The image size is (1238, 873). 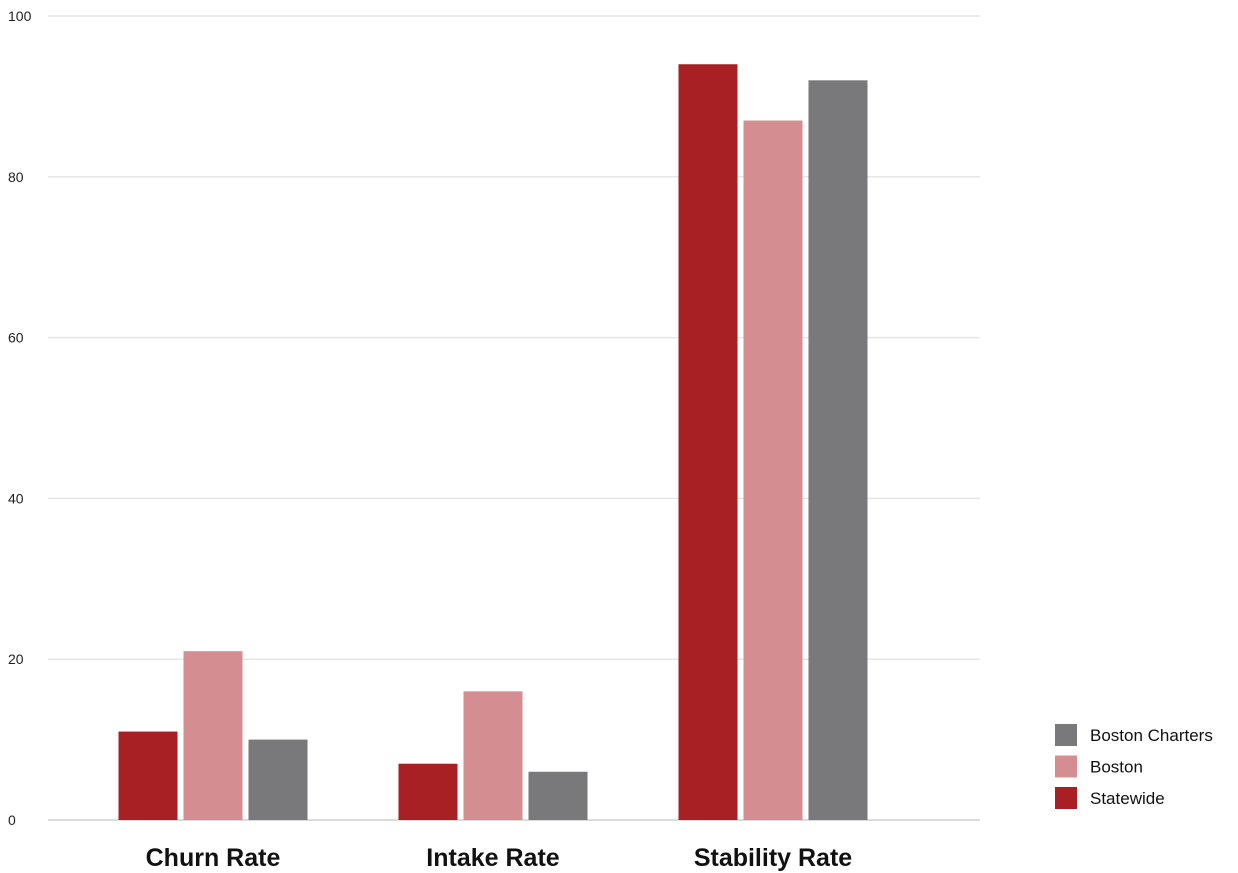 What do you see at coordinates (12, 820) in the screenshot?
I see `y-tick-label: 0` at bounding box center [12, 820].